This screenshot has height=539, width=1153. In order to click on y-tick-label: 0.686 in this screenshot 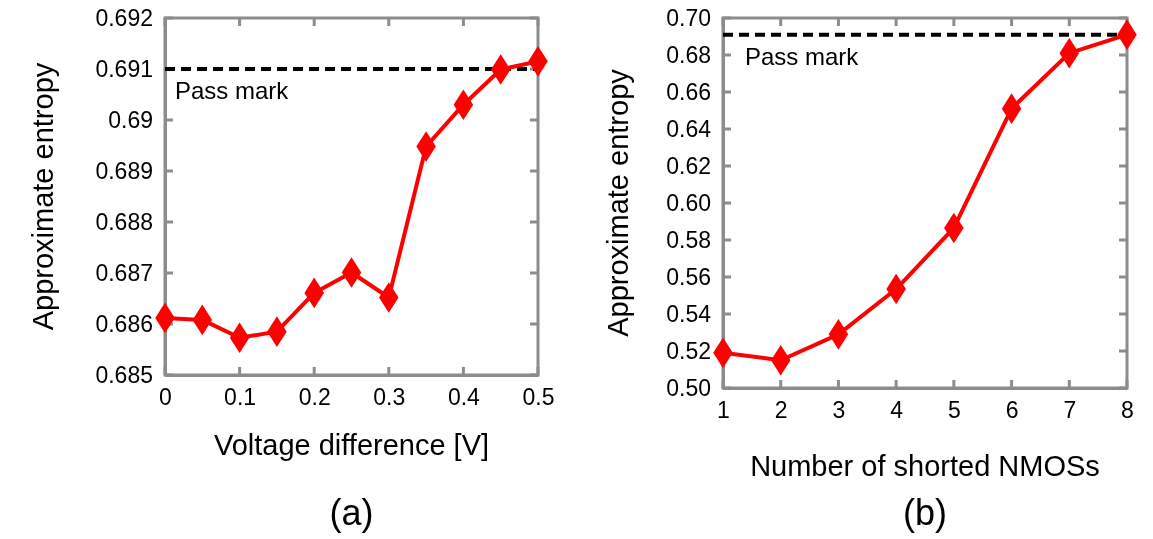, I will do `click(124, 323)`.